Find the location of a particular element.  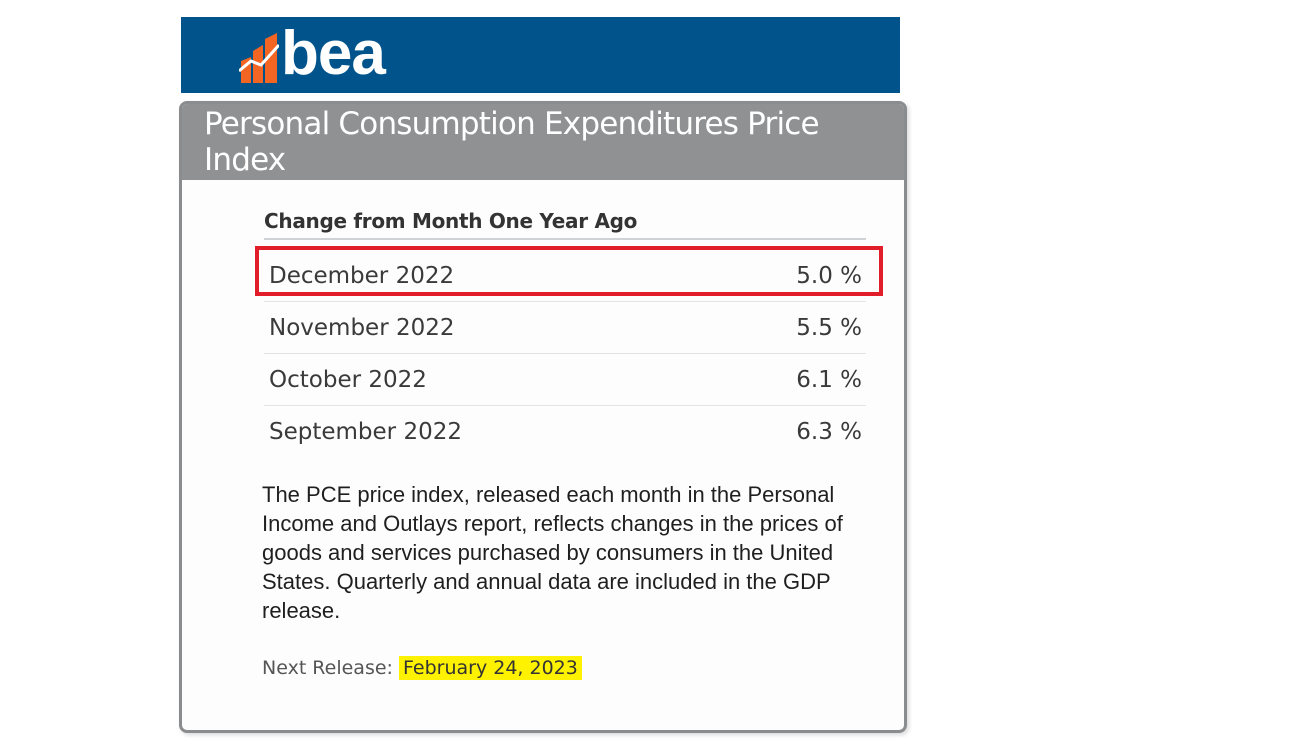

bea-logo: bea is located at coordinates (312, 53).